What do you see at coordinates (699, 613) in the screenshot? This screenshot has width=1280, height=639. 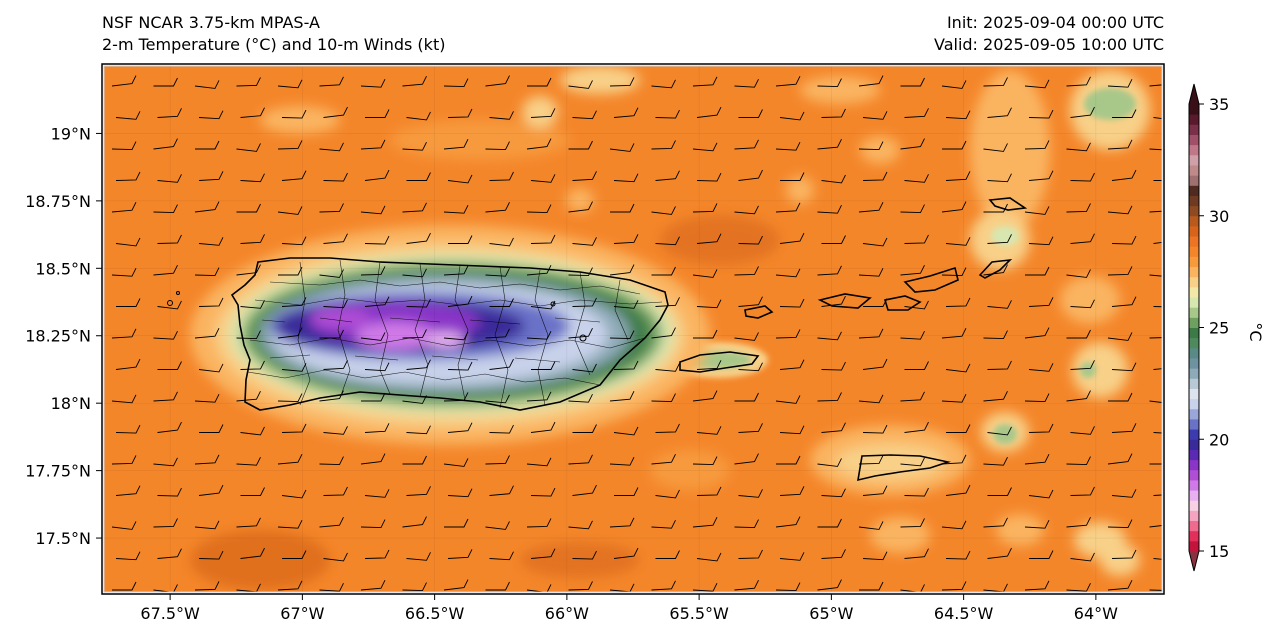 I see `lon-tick-label-4: 65.5°W` at bounding box center [699, 613].